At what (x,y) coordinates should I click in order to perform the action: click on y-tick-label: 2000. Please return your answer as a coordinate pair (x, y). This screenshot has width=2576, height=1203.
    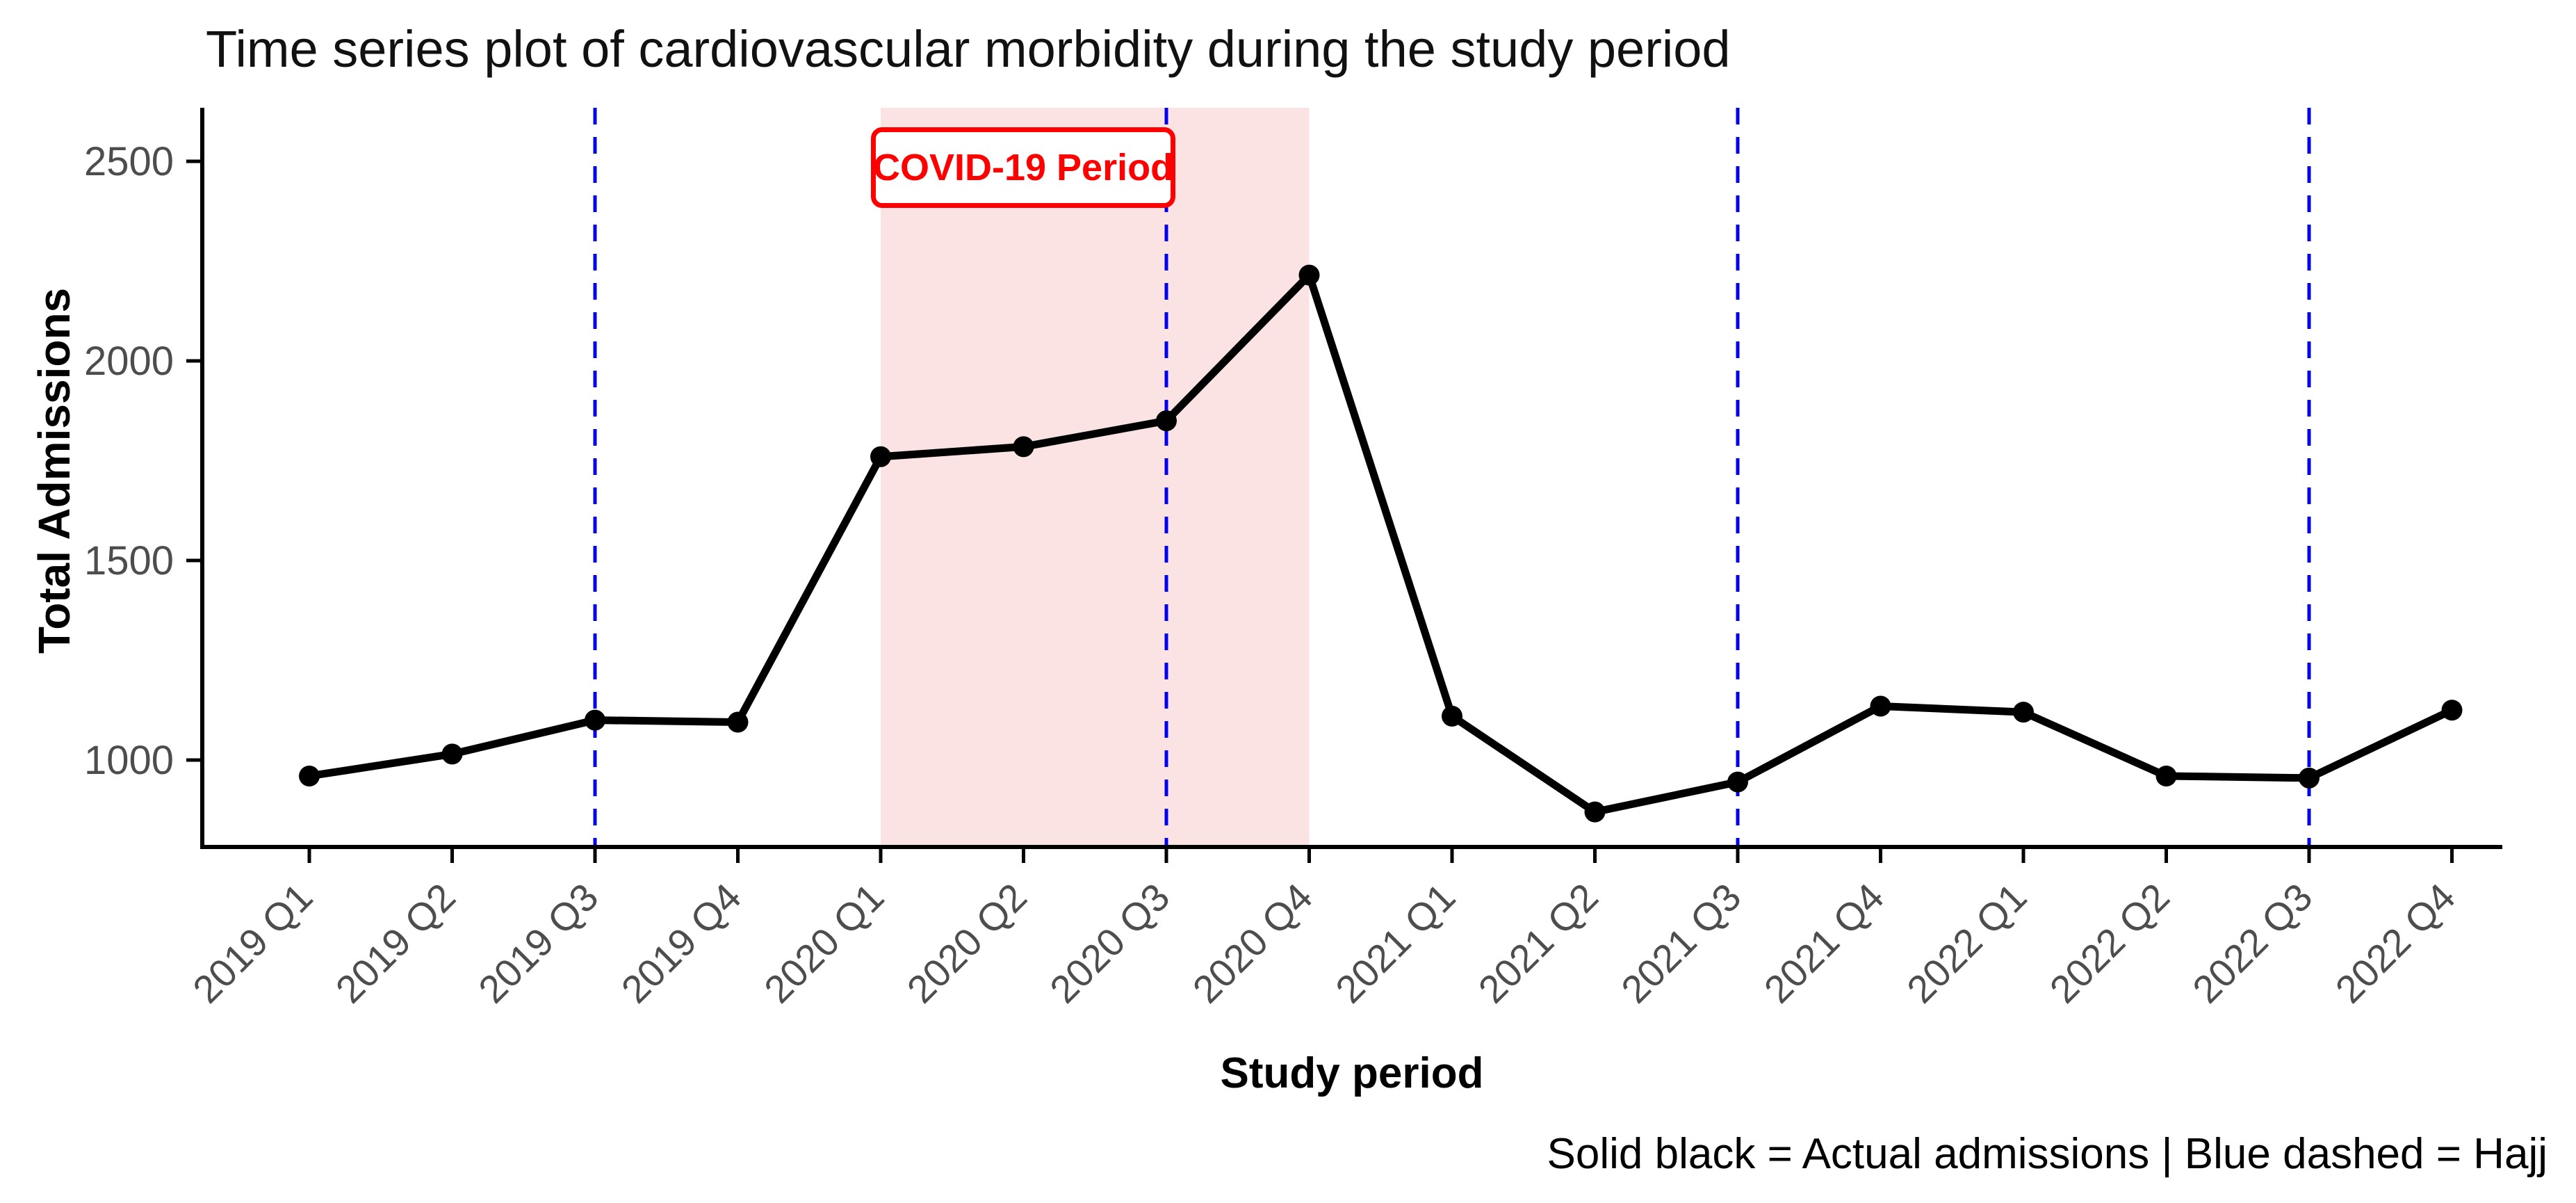
    Looking at the image, I should click on (129, 361).